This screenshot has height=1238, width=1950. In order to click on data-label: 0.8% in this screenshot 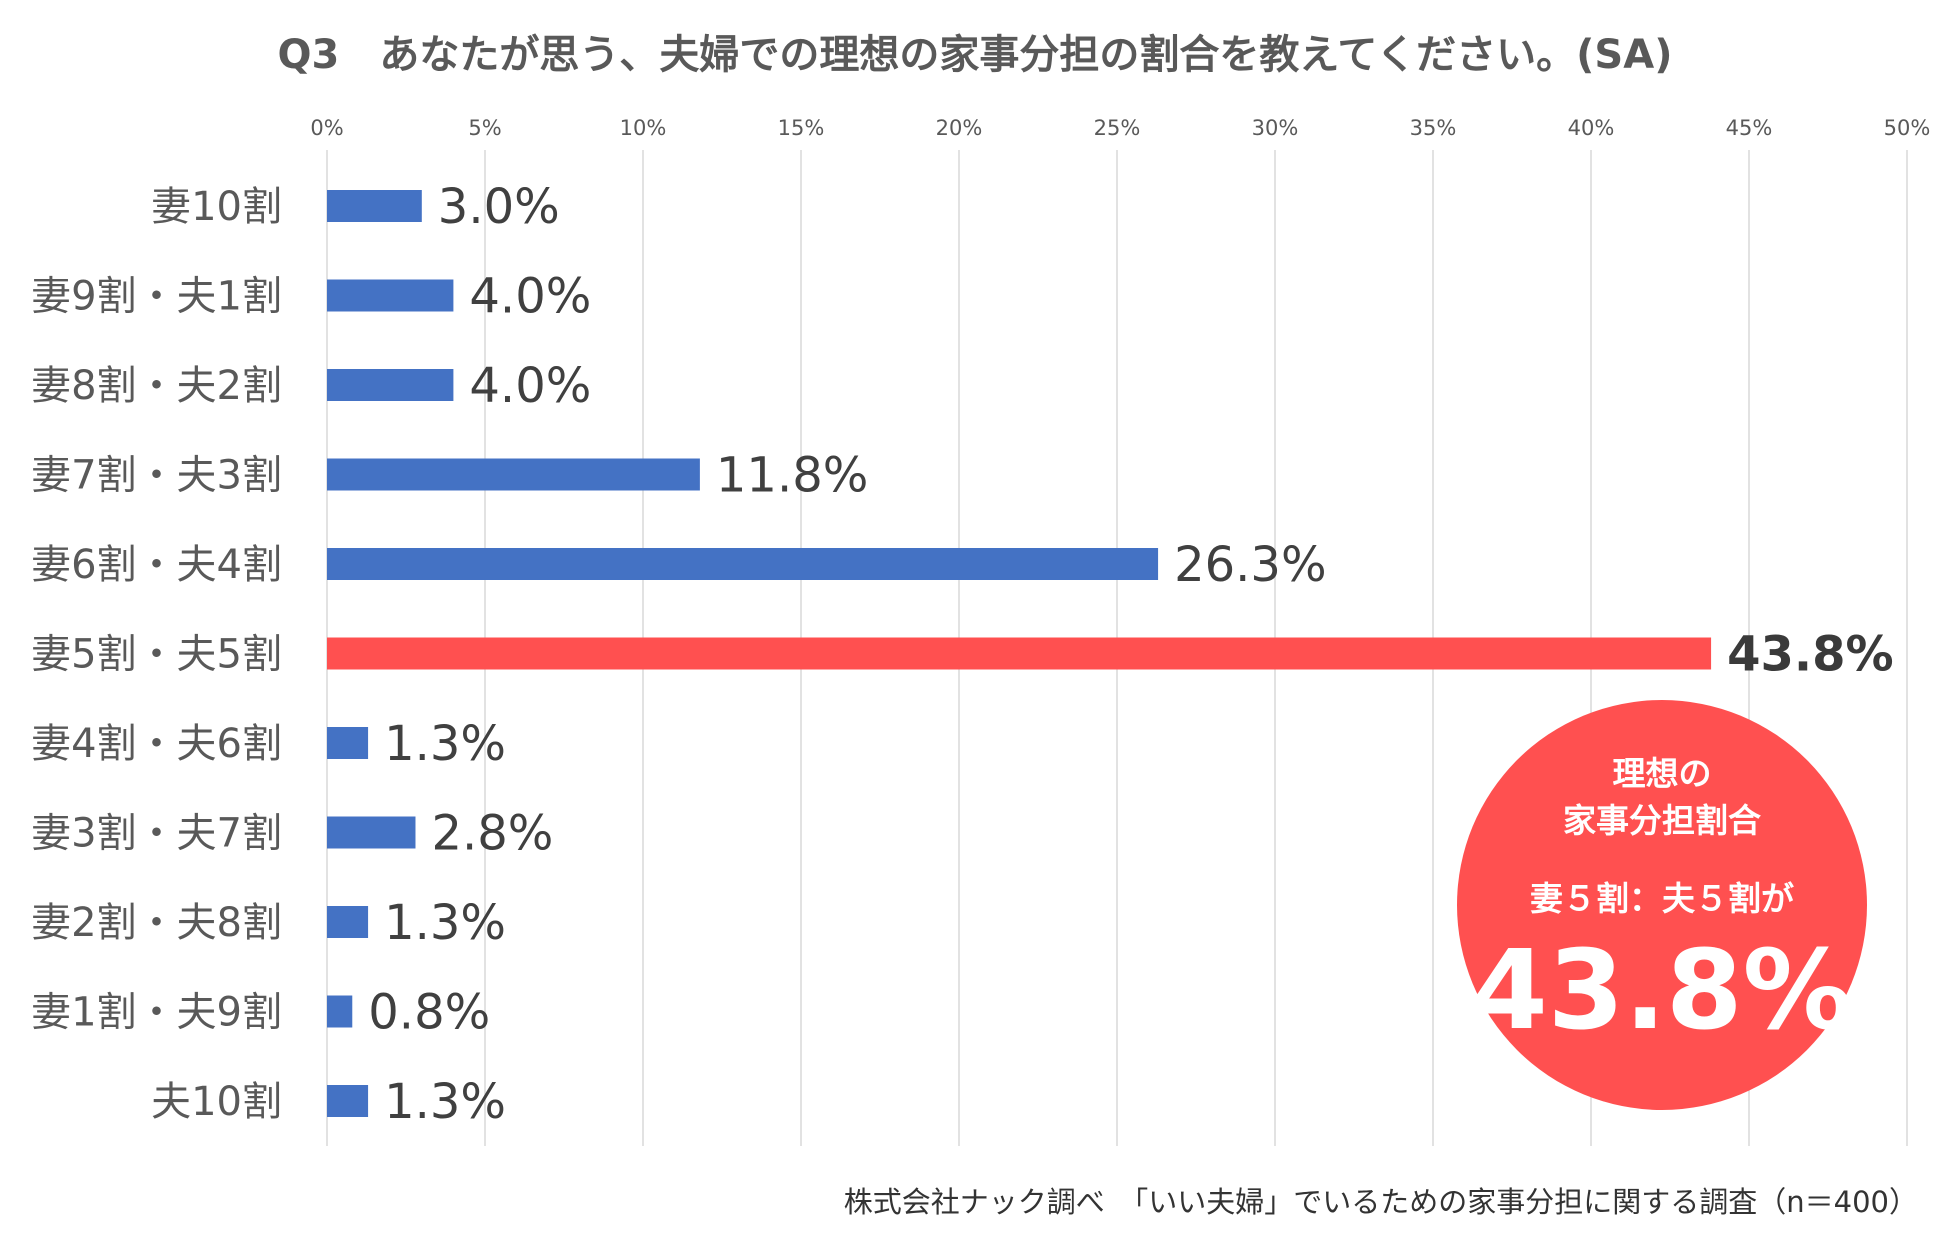, I will do `click(429, 1013)`.